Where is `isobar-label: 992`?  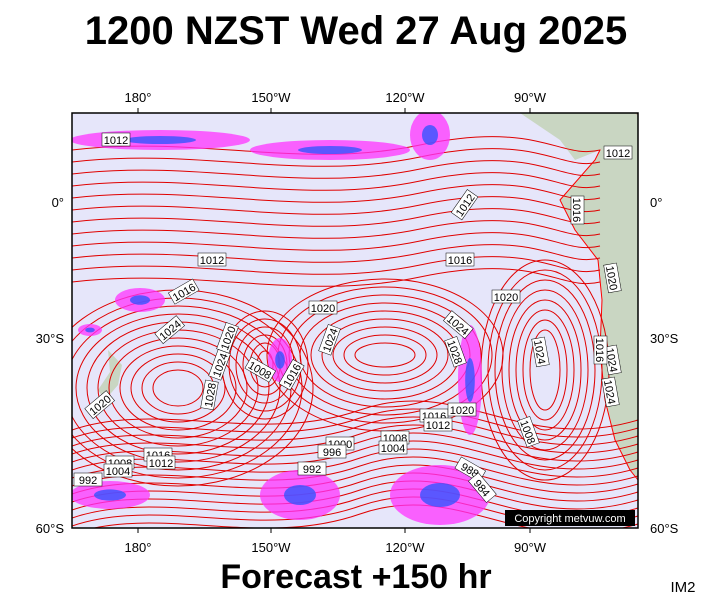 isobar-label: 992 is located at coordinates (88, 479).